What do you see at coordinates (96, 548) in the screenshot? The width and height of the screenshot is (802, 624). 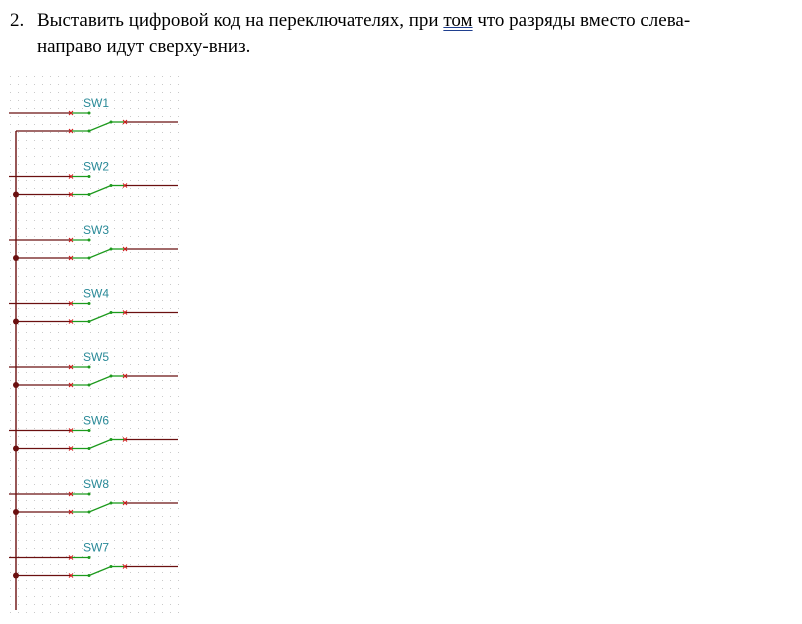 I see `switch-label: SW7` at bounding box center [96, 548].